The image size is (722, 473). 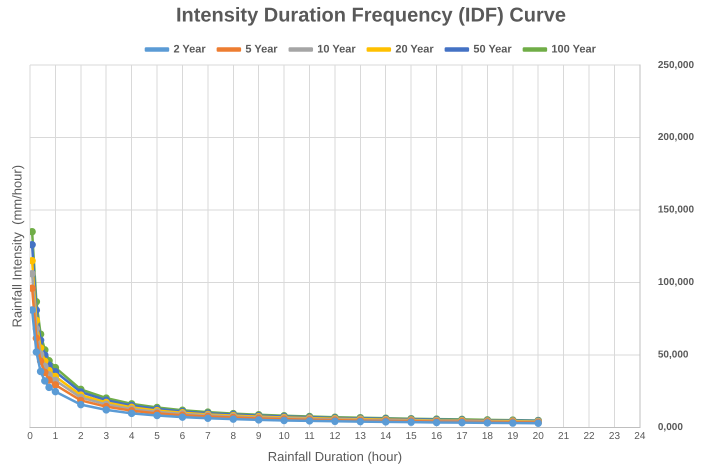 I want to click on x-tick-label: 20, so click(x=538, y=436).